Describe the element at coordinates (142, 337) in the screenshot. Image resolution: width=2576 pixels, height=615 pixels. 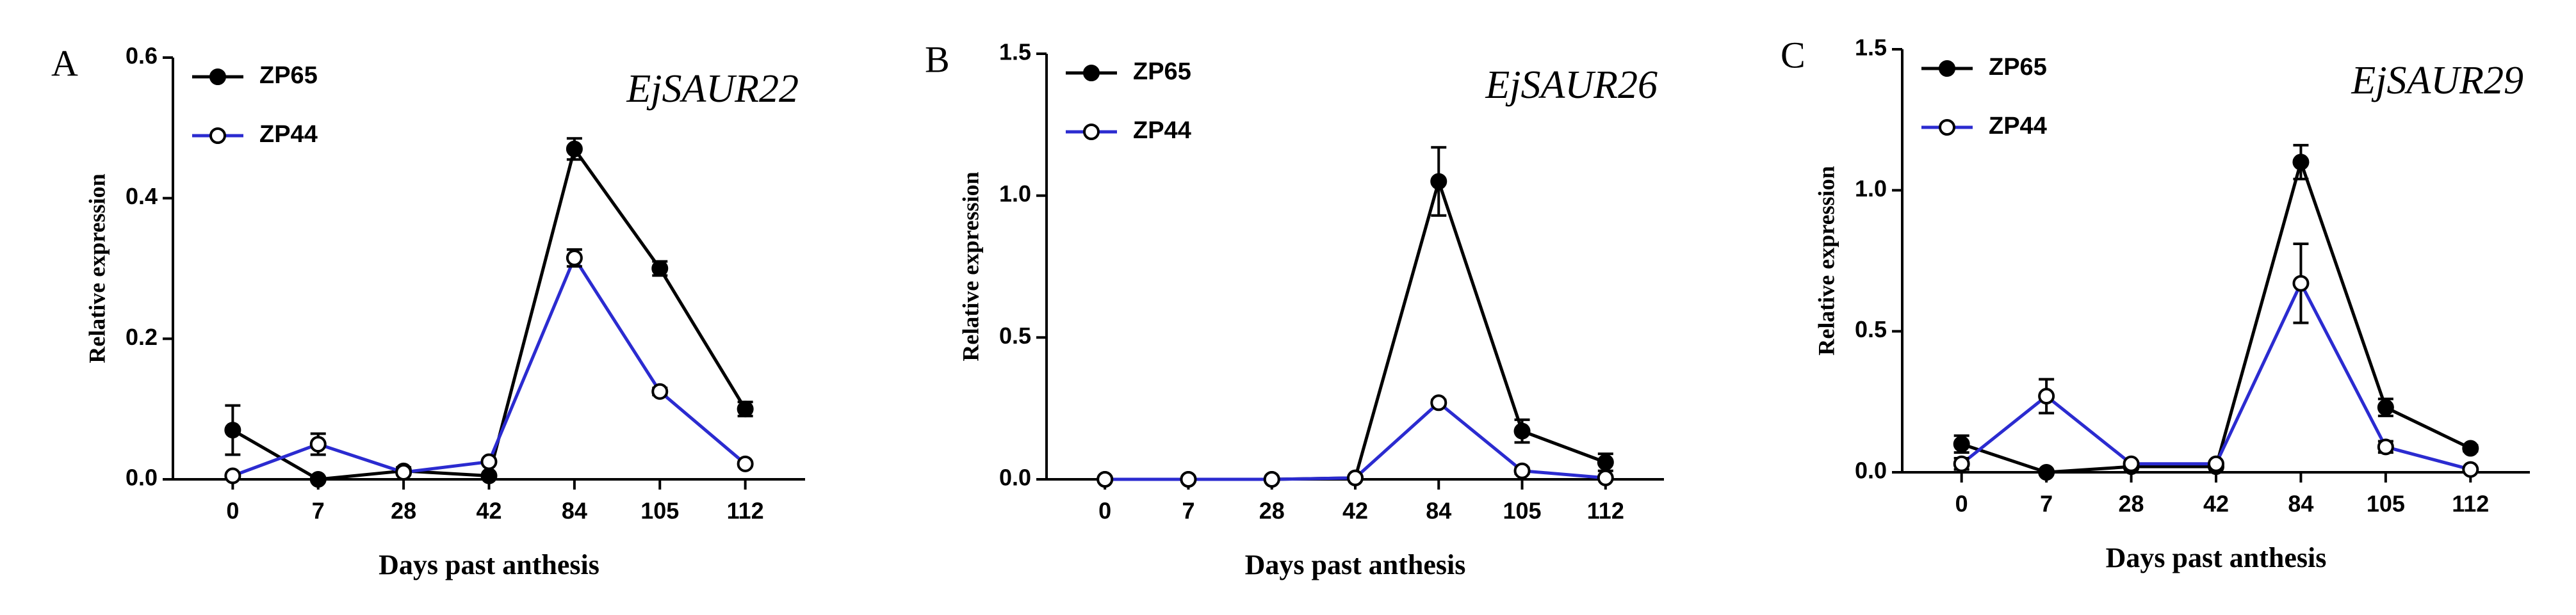
I see `y-tick-label: 0.2` at that location.